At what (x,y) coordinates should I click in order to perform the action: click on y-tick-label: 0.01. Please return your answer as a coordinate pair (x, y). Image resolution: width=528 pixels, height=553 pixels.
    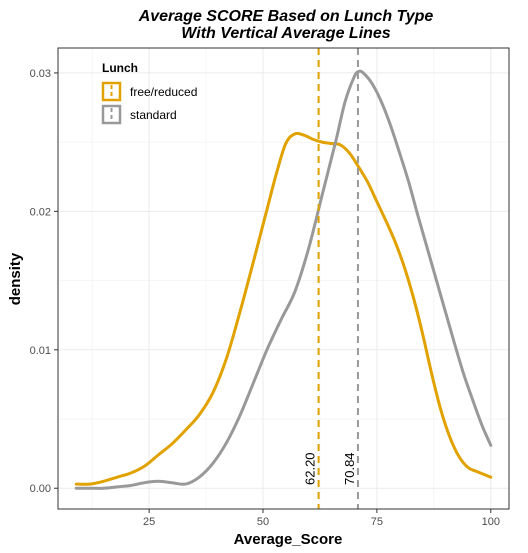
    Looking at the image, I should click on (40, 351).